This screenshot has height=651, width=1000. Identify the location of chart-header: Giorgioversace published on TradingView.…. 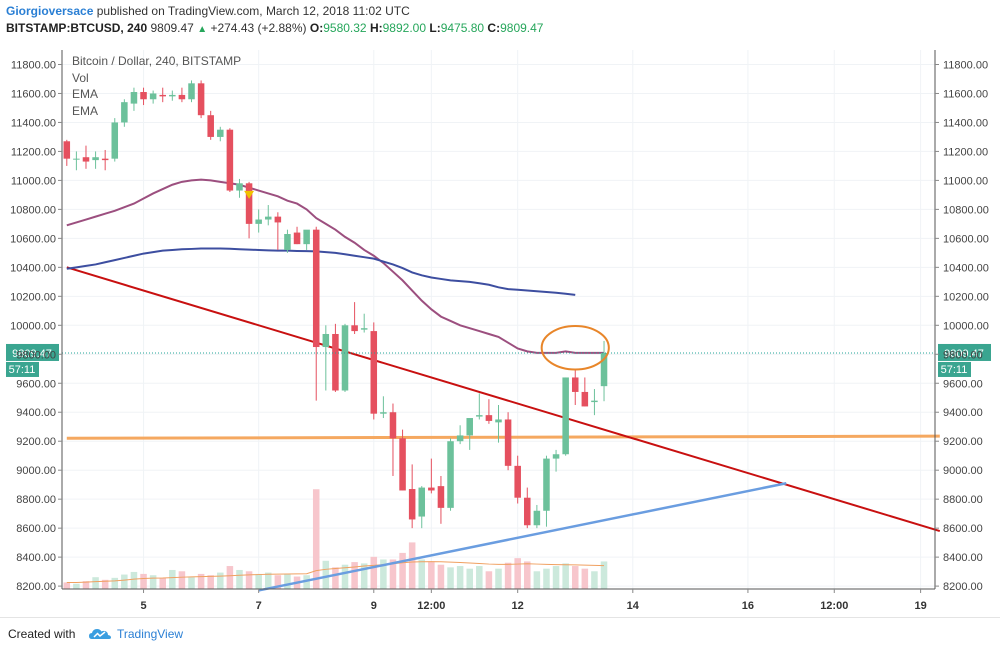
(500, 22).